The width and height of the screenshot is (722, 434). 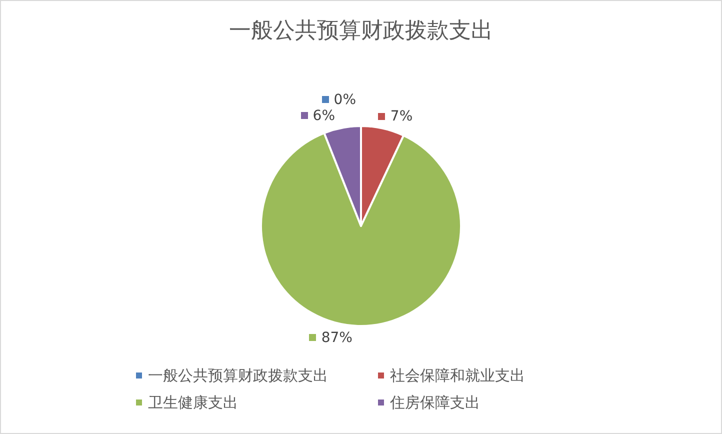 What do you see at coordinates (434, 403) in the screenshot?
I see `legend-label: 住房保障支出` at bounding box center [434, 403].